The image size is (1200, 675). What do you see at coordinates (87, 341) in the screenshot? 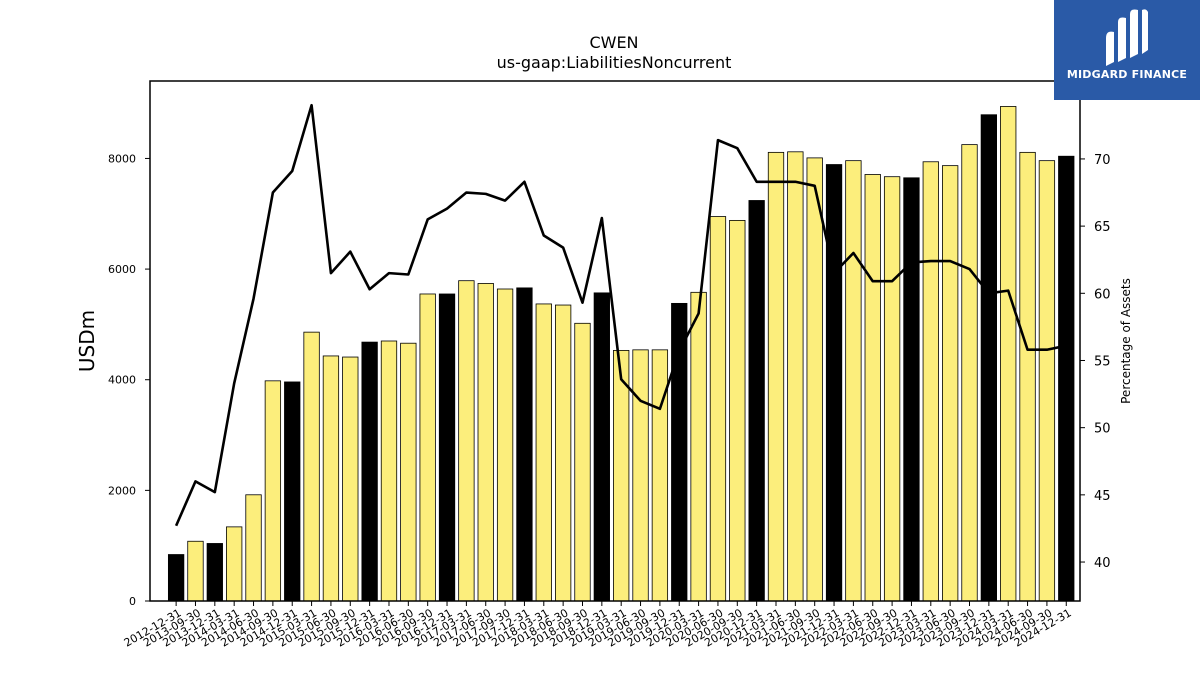
I see `y-axis-label: USDm` at bounding box center [87, 341].